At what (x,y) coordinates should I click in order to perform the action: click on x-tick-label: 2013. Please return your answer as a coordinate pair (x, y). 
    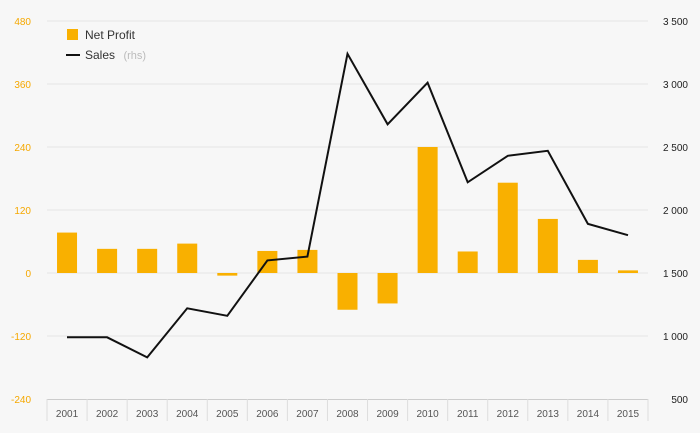
    Looking at the image, I should click on (548, 414).